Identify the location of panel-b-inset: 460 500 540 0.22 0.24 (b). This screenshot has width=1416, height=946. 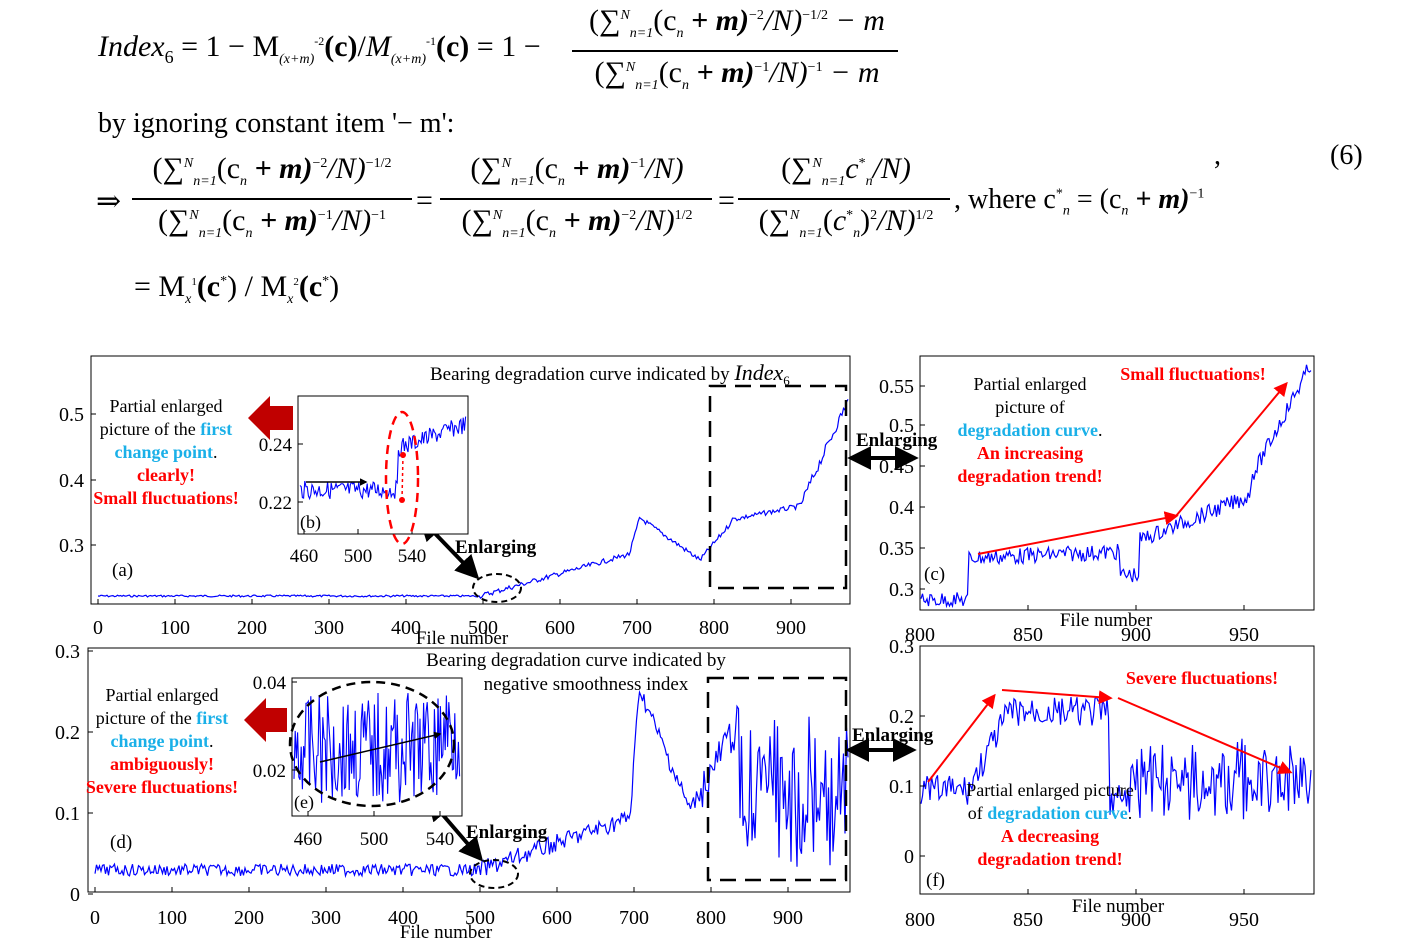
(364, 481).